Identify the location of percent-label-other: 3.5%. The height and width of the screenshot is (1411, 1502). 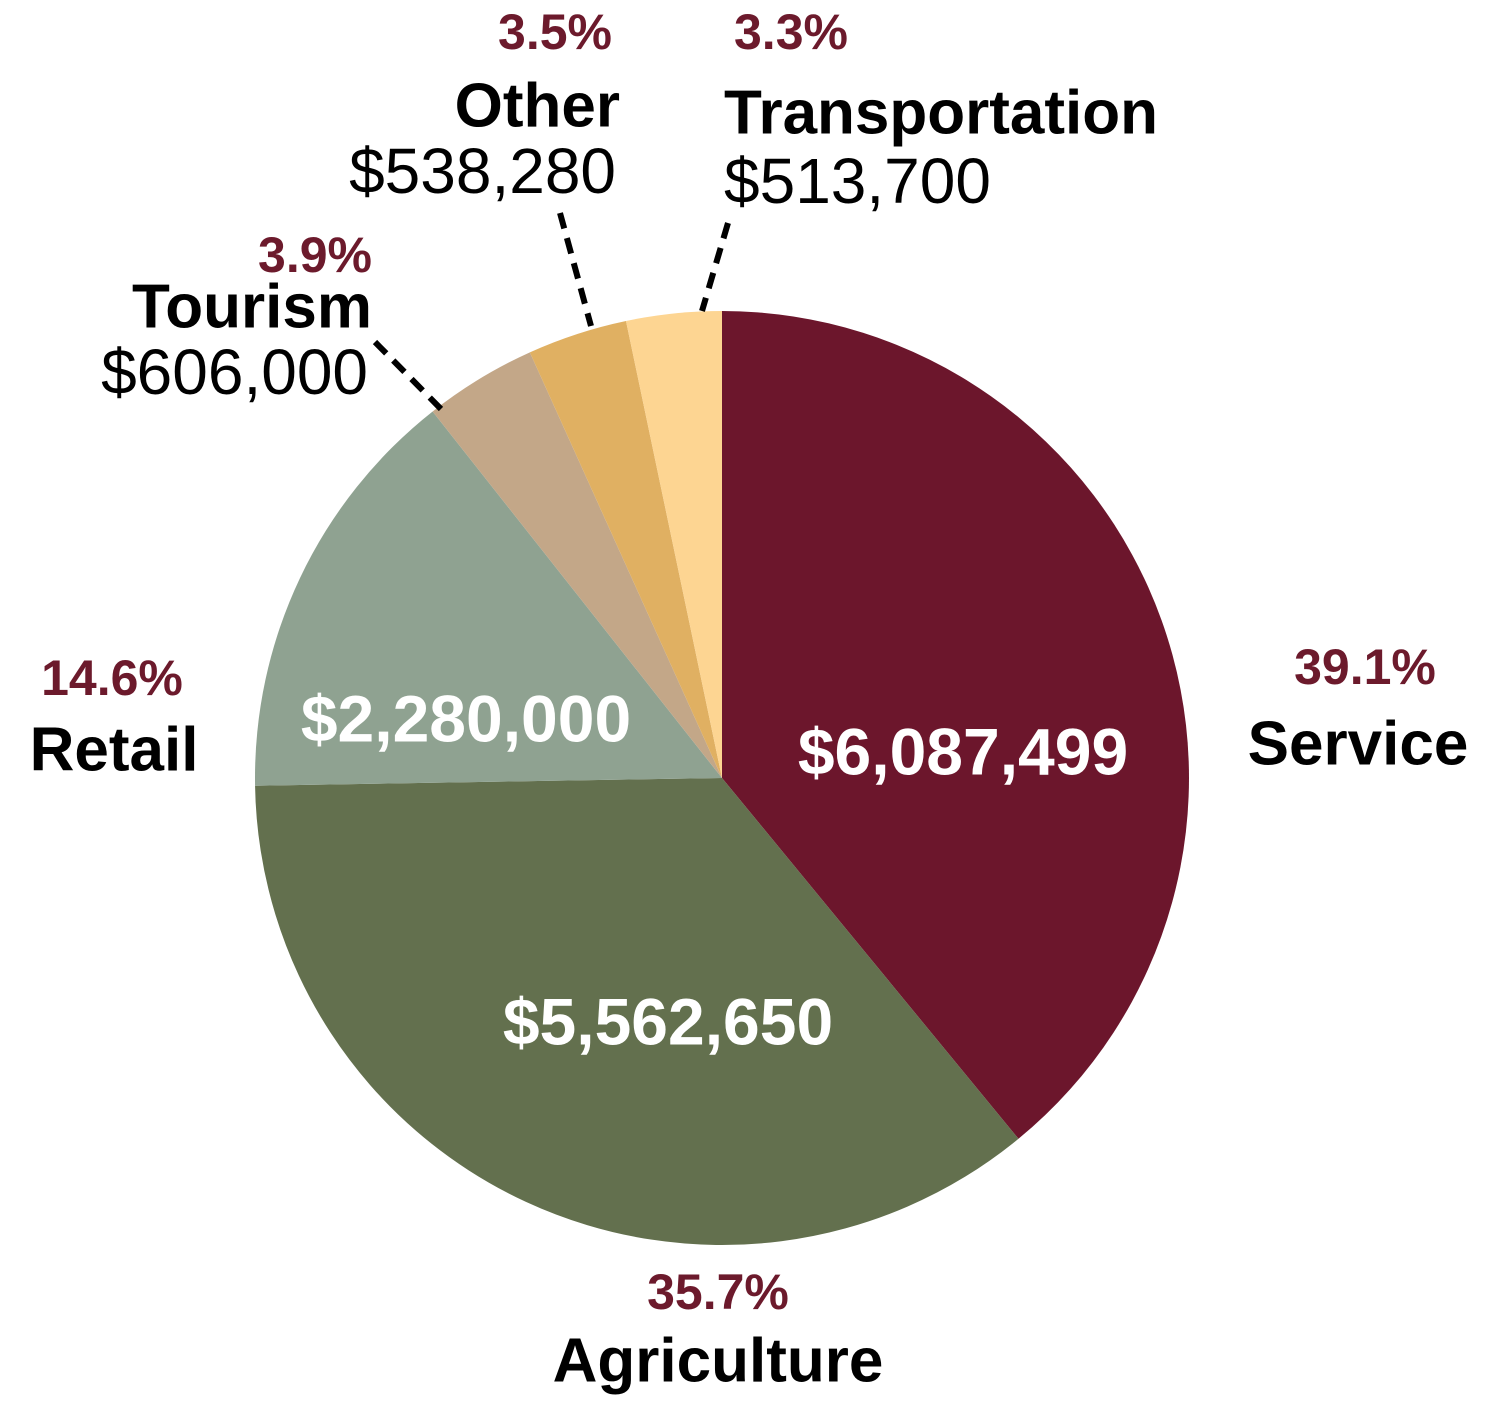
(555, 32).